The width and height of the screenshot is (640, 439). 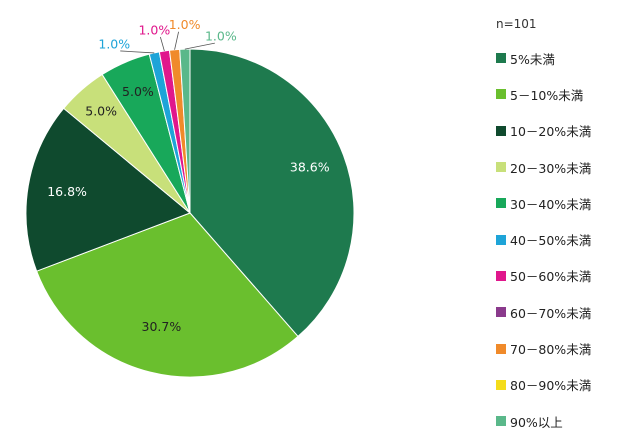 I want to click on legend-item-4: 30－40%未満, so click(x=566, y=203).